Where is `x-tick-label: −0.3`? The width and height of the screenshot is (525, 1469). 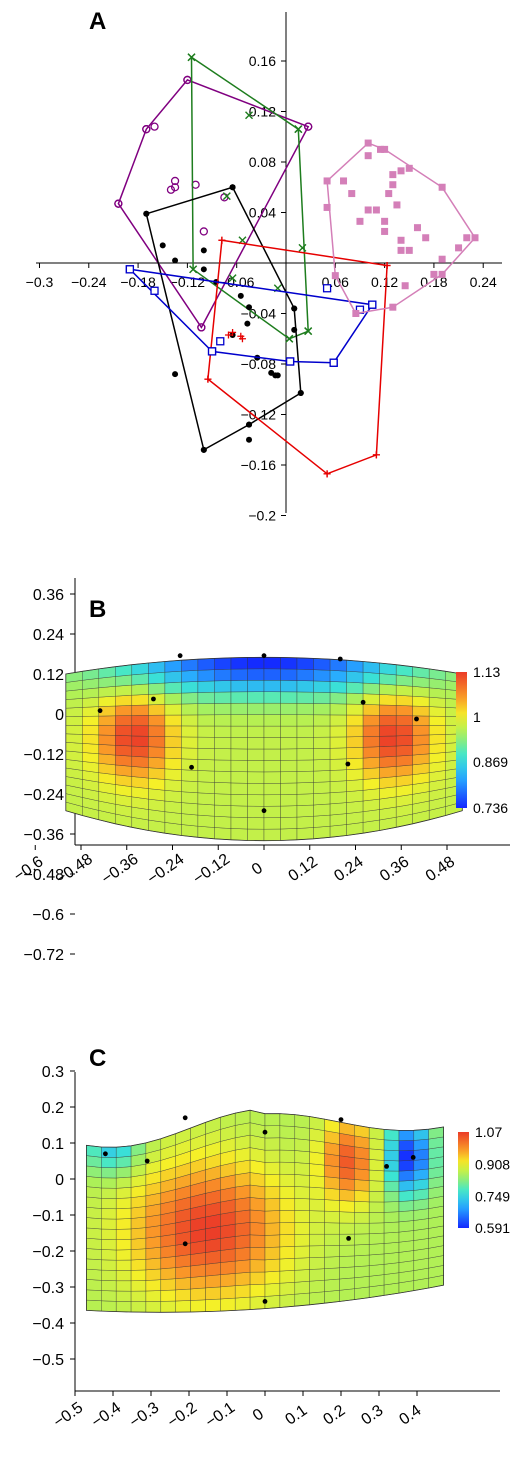 x-tick-label: −0.3 is located at coordinates (145, 1415).